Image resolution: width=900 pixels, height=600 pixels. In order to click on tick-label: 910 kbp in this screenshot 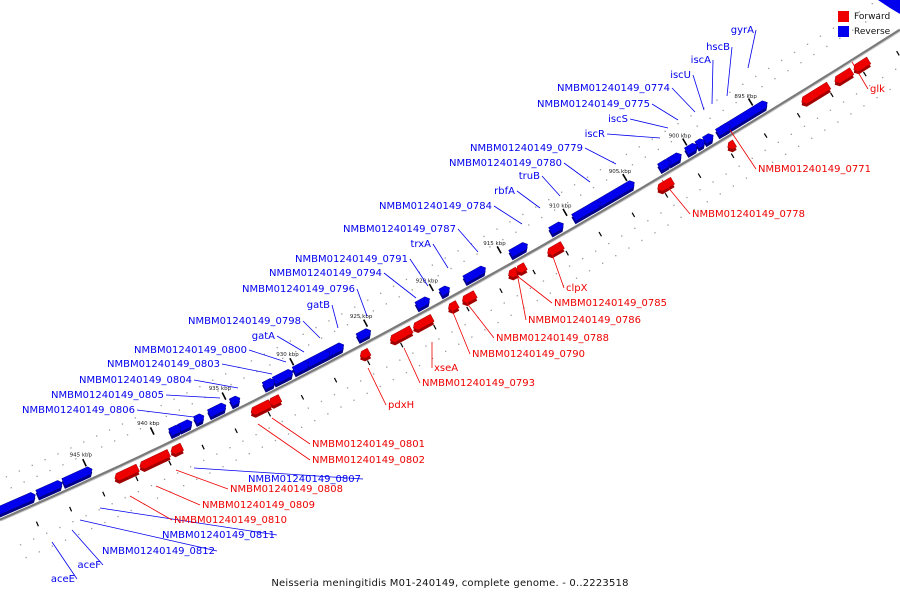, I will do `click(560, 207)`.